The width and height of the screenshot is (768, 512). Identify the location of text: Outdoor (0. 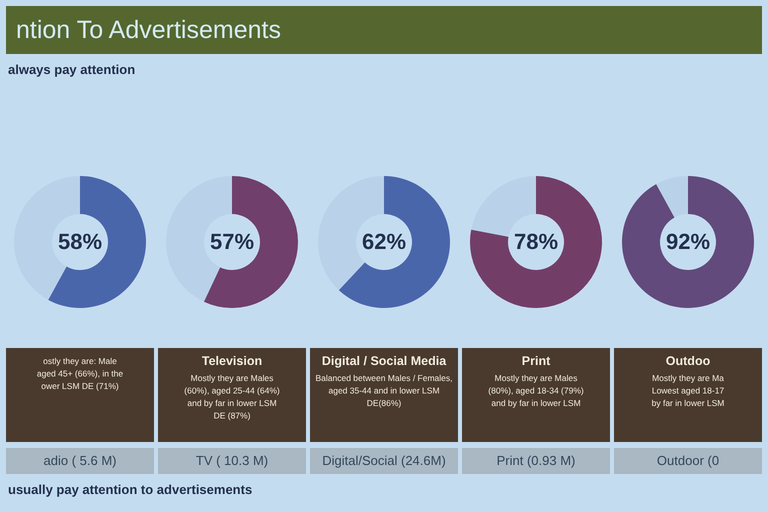
(688, 460).